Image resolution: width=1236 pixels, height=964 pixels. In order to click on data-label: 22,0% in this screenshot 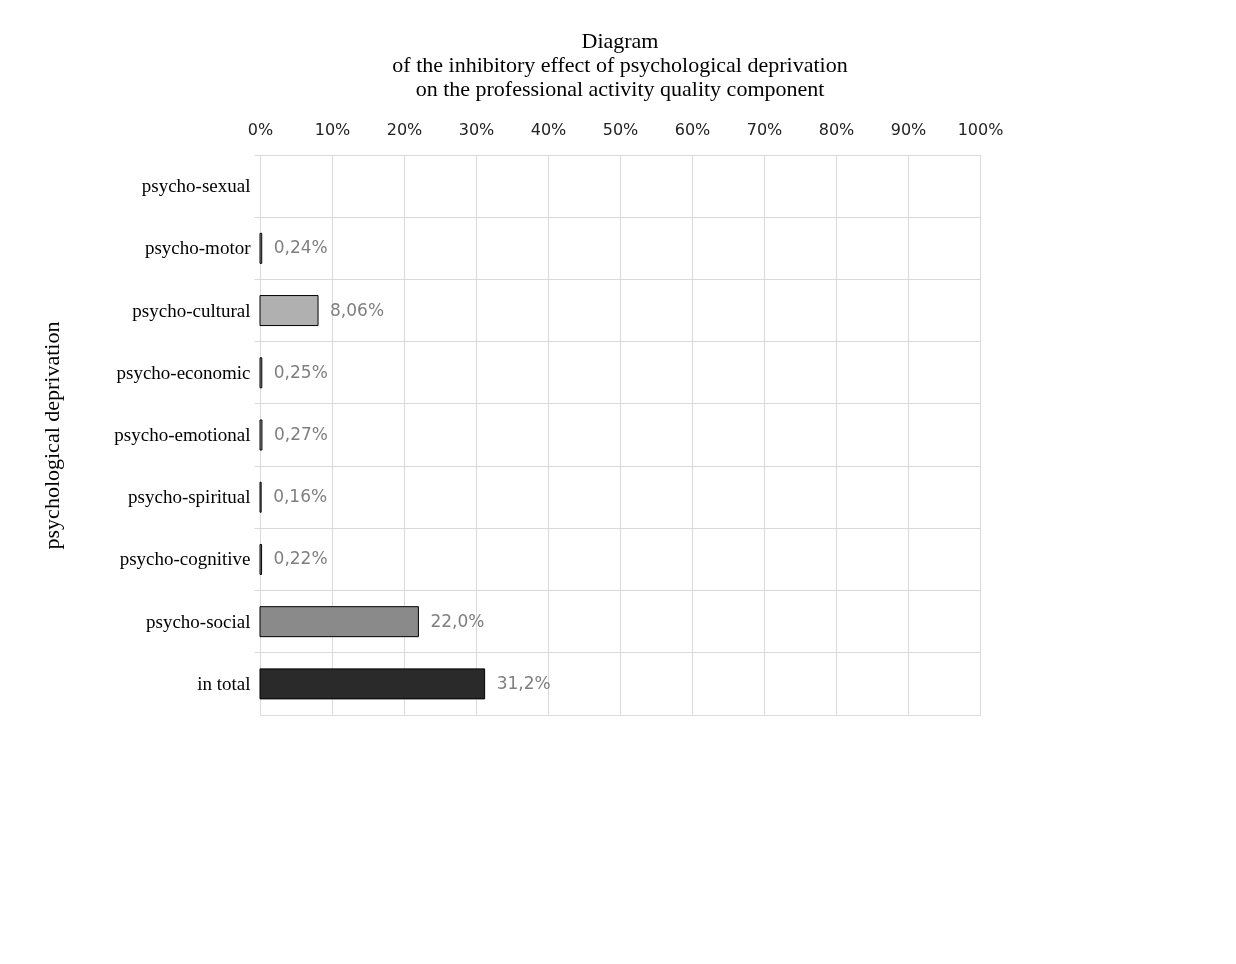, I will do `click(457, 620)`.